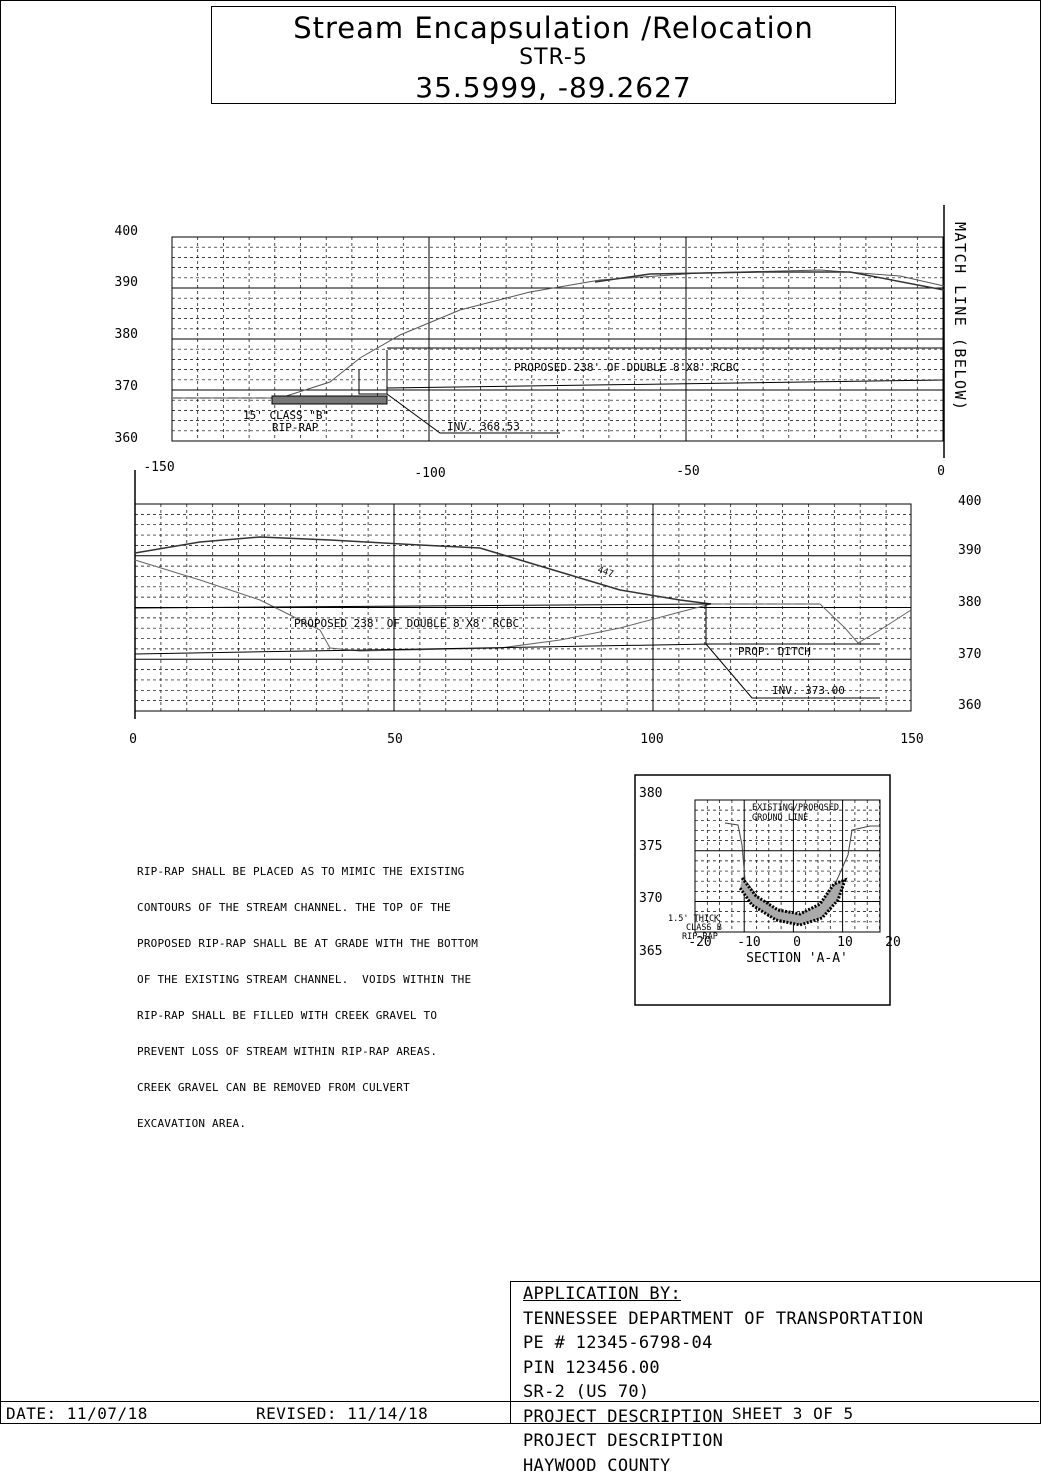 The height and width of the screenshot is (1478, 1041). What do you see at coordinates (780, 818) in the screenshot?
I see `section-existing-label-2: GROUND LINE` at bounding box center [780, 818].